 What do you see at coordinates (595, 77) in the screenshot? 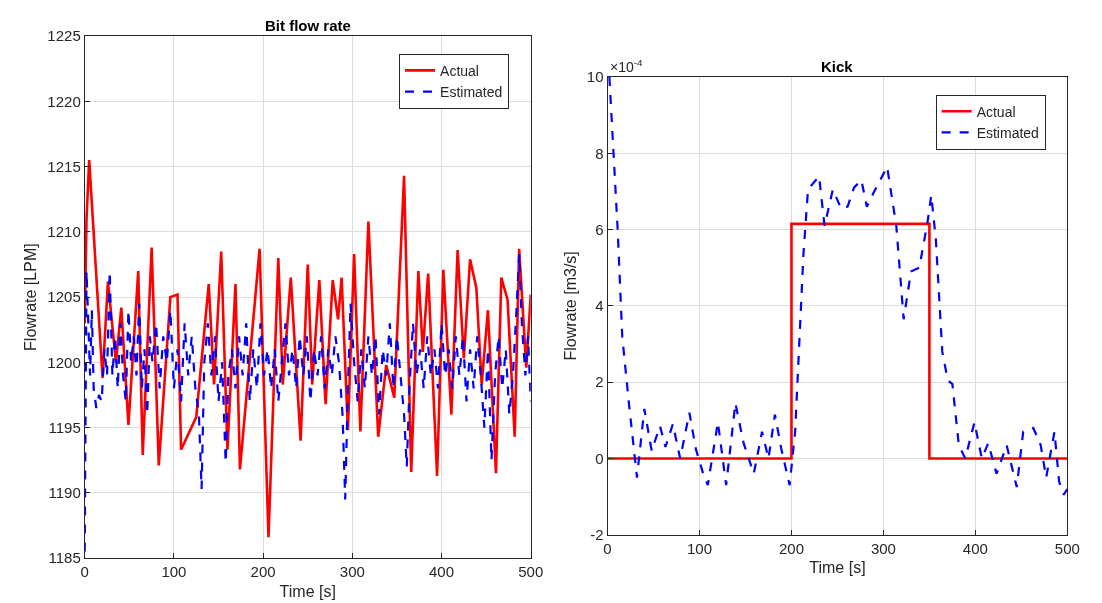
I see `y-tick-label: 10` at bounding box center [595, 77].